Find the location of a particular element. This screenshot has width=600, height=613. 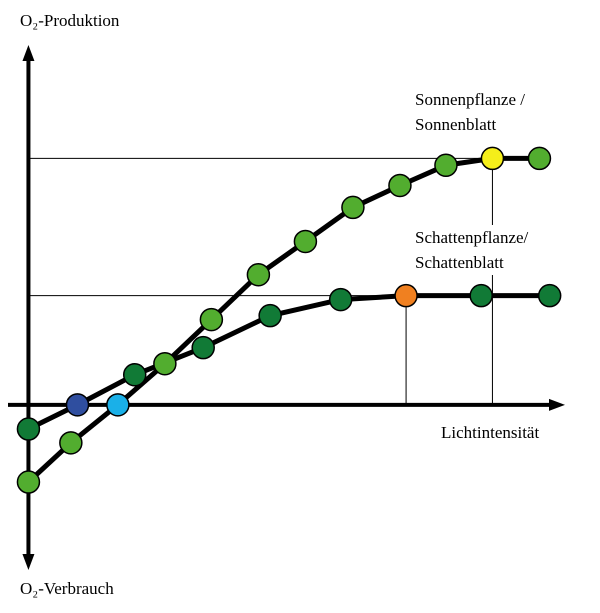

series-label-sun: Sonnenpflanze / Sonnenblatt is located at coordinates (470, 112).